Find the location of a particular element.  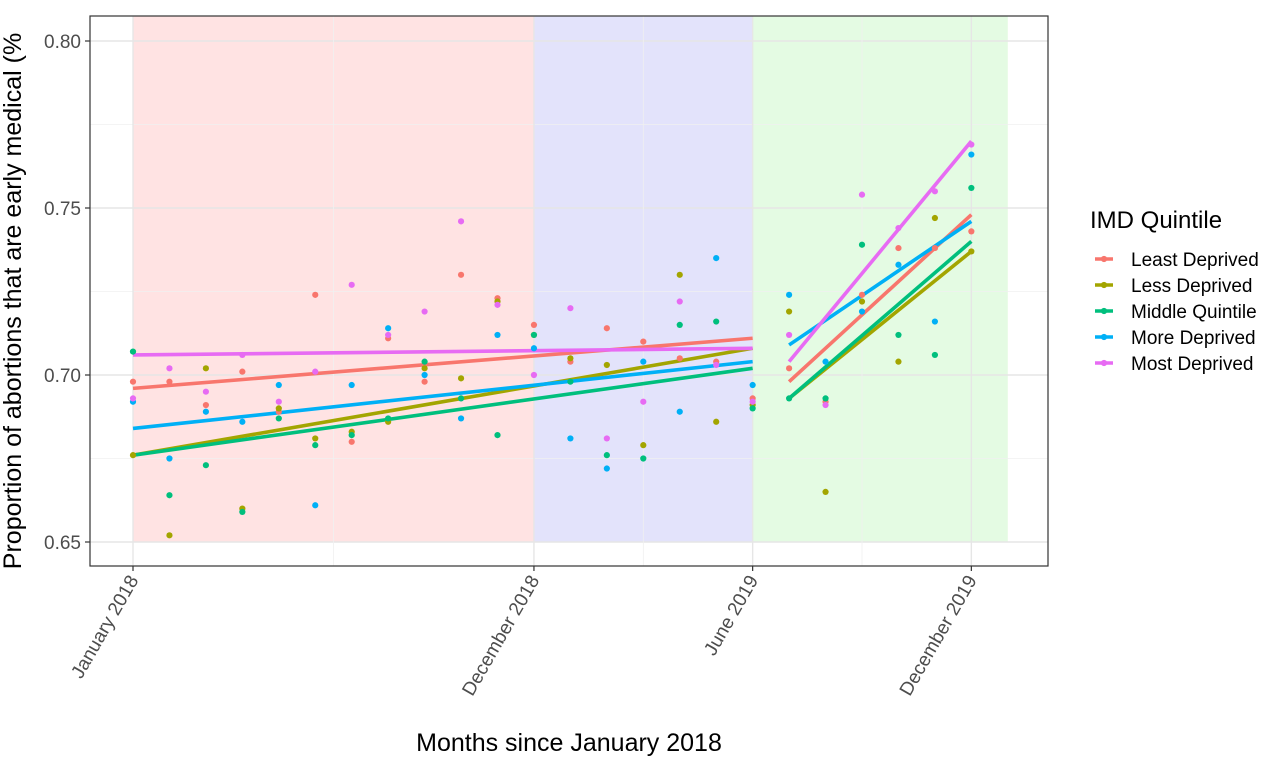

legend-title: IMD Quintile is located at coordinates (1156, 220).